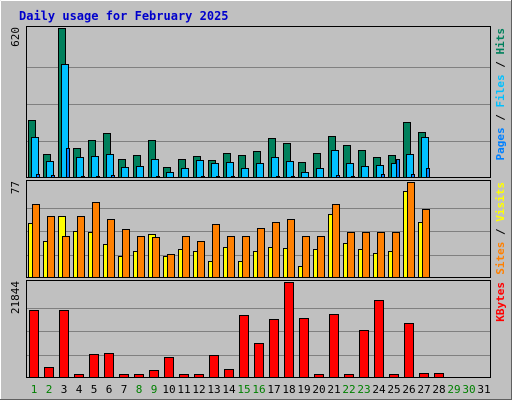 This screenshot has width=512, height=400. What do you see at coordinates (500, 141) in the screenshot?
I see `legend-entry-pages: Pages` at bounding box center [500, 141].